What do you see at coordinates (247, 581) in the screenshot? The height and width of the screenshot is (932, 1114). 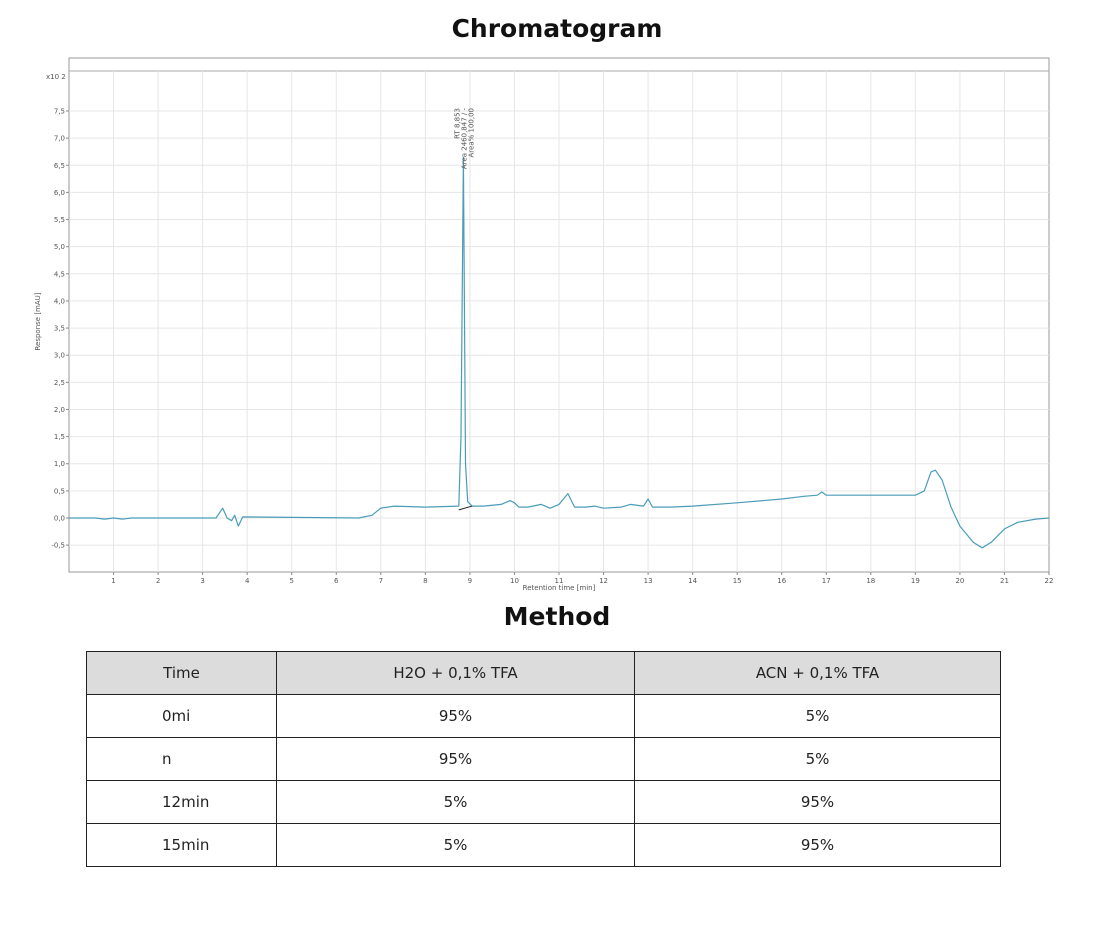 I see `x-tick-label: 4` at bounding box center [247, 581].